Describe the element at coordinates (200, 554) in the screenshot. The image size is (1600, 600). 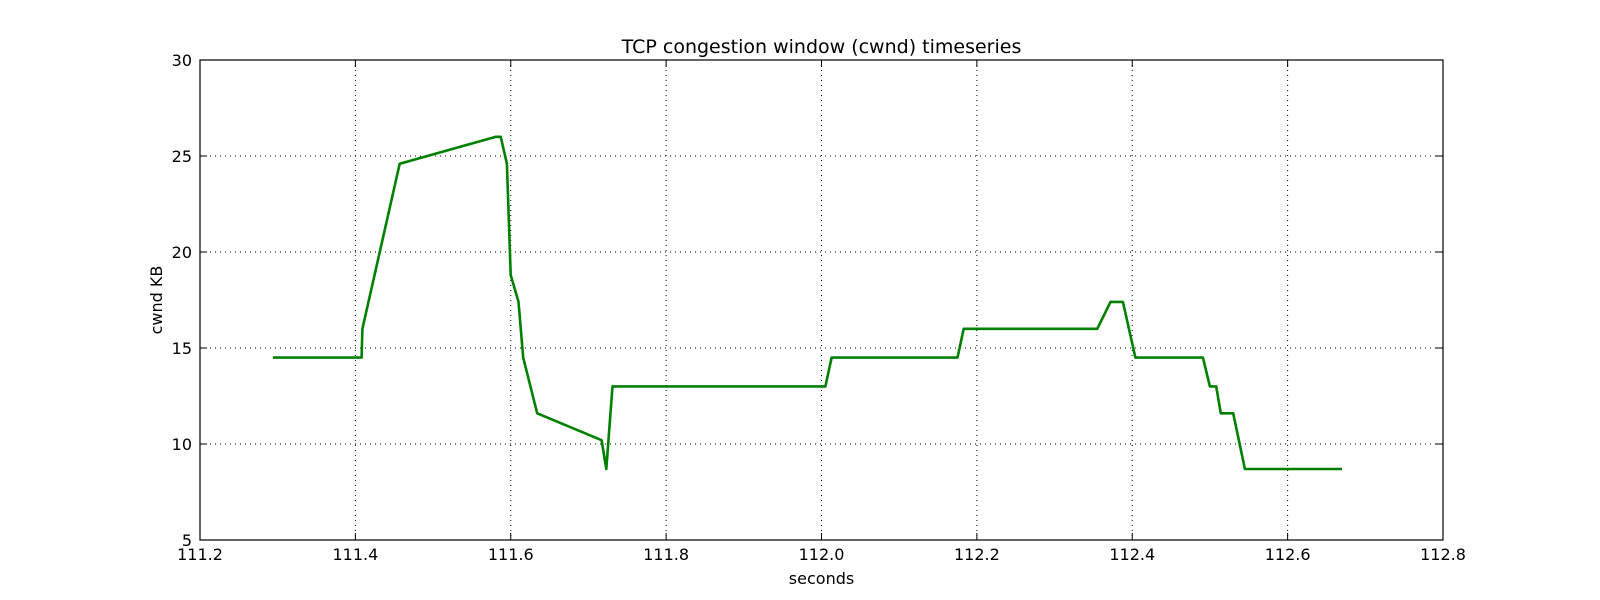
I see `x-tick-label: 111.2` at that location.